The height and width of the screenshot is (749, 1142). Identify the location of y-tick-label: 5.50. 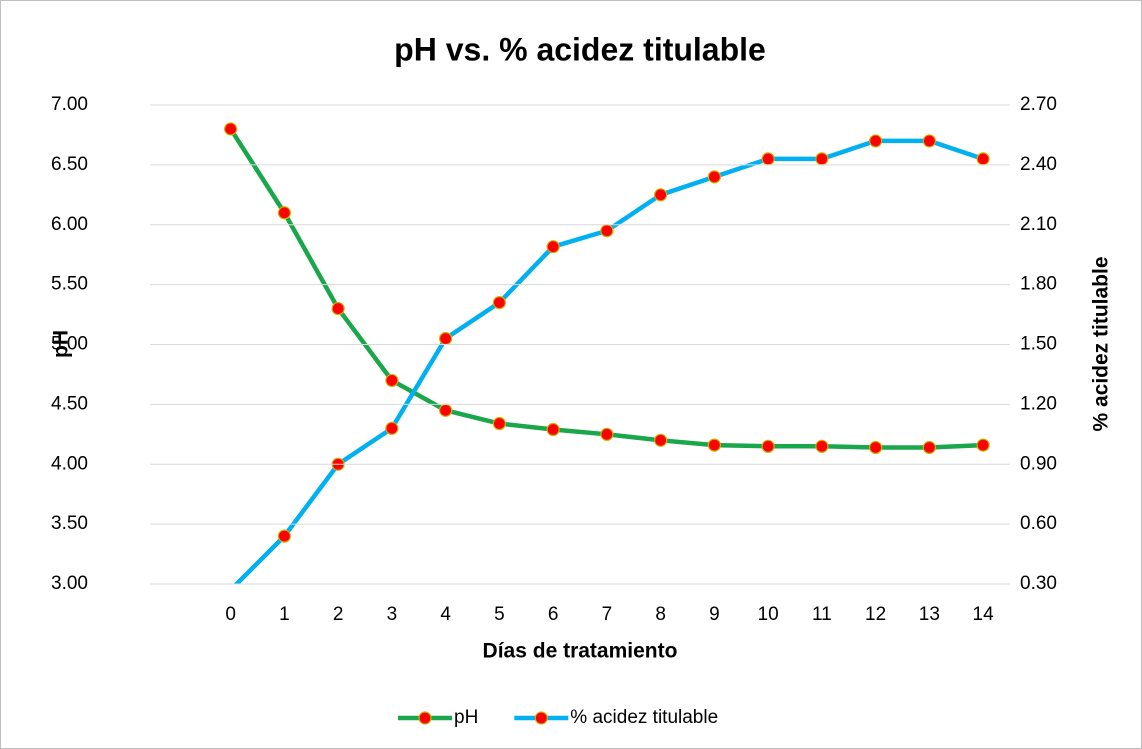
(69, 284).